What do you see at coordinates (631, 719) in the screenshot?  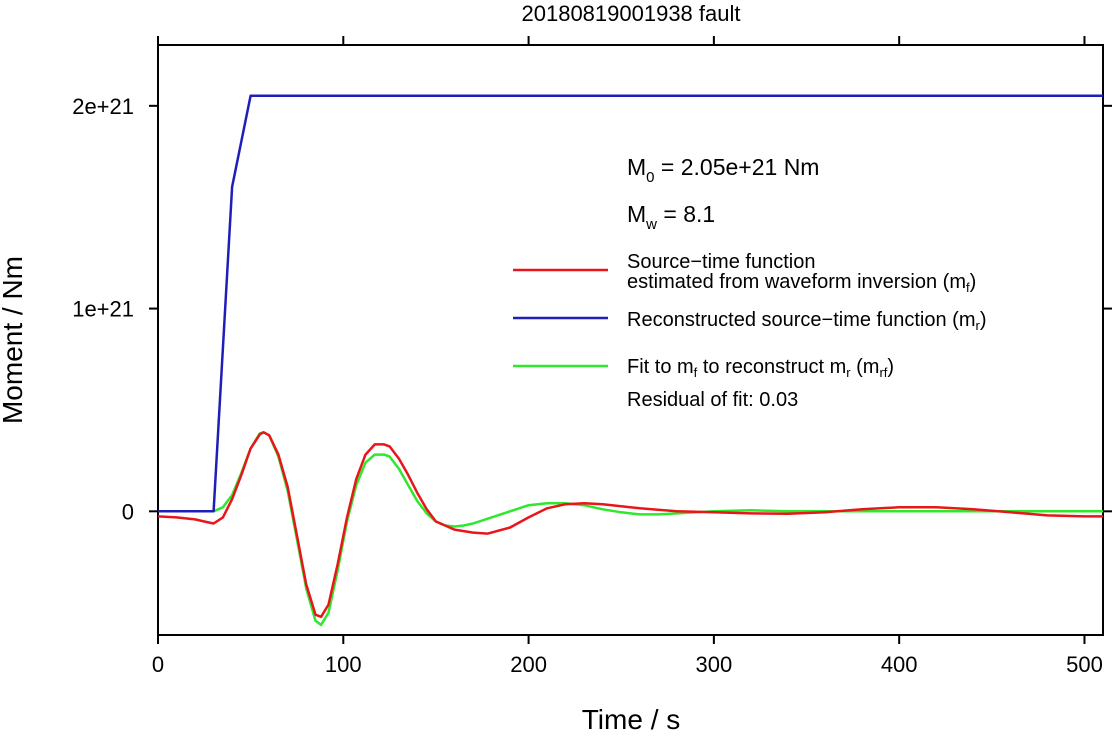 I see `x-axis-title: Time / s` at bounding box center [631, 719].